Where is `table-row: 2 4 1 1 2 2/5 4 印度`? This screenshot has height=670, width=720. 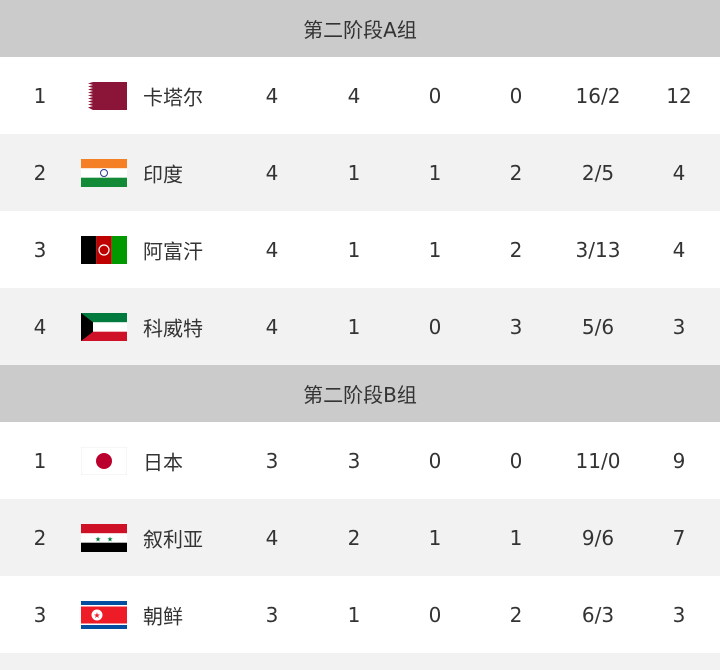 table-row: 2 4 1 1 2 2/5 4 印度 is located at coordinates (360, 172).